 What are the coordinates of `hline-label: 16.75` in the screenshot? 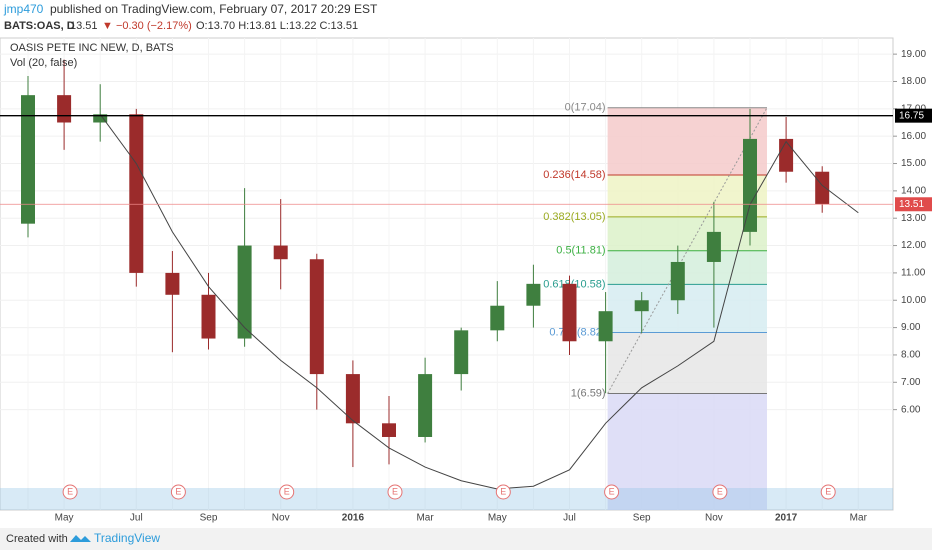 It's located at (911, 115).